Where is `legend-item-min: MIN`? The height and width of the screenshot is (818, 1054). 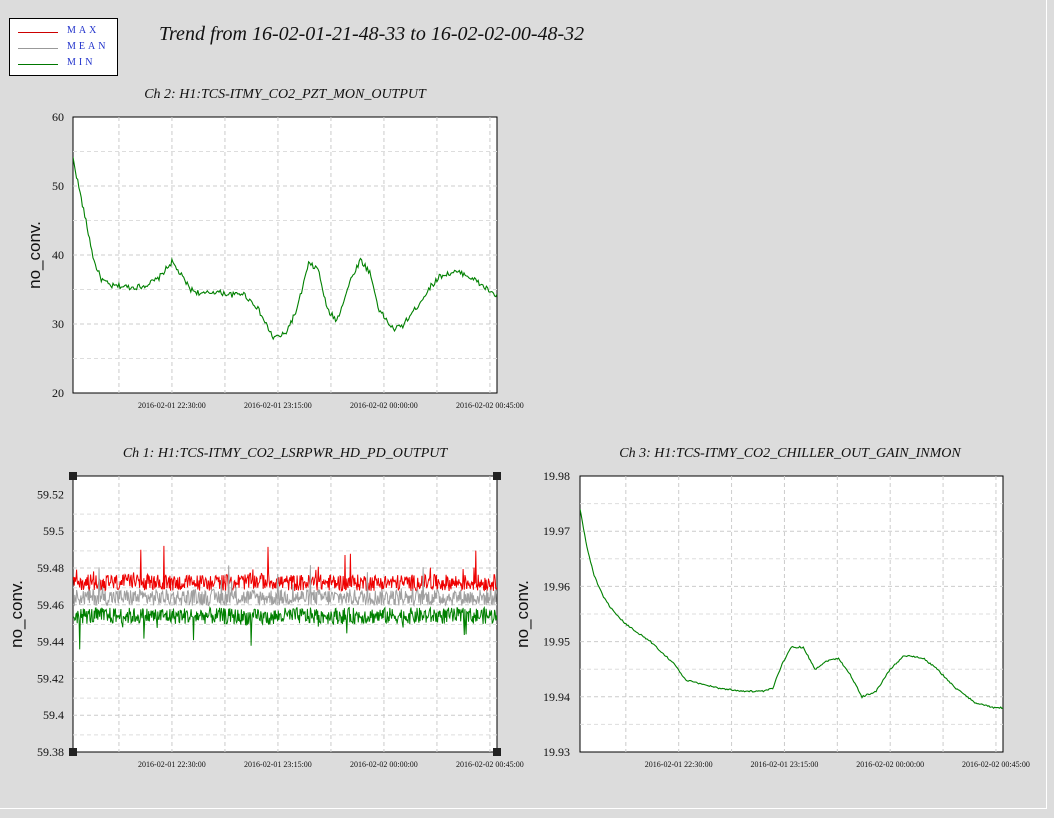 legend-item-min: MIN is located at coordinates (63, 64).